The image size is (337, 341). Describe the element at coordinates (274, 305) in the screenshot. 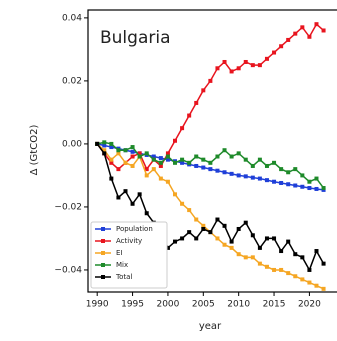

I see `x-tick-label: 2015` at that location.